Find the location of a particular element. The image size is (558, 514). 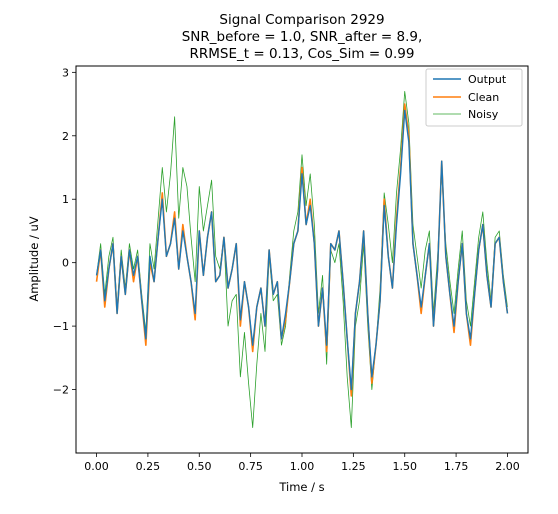

x-tick-label: 0.00 is located at coordinates (96, 466).